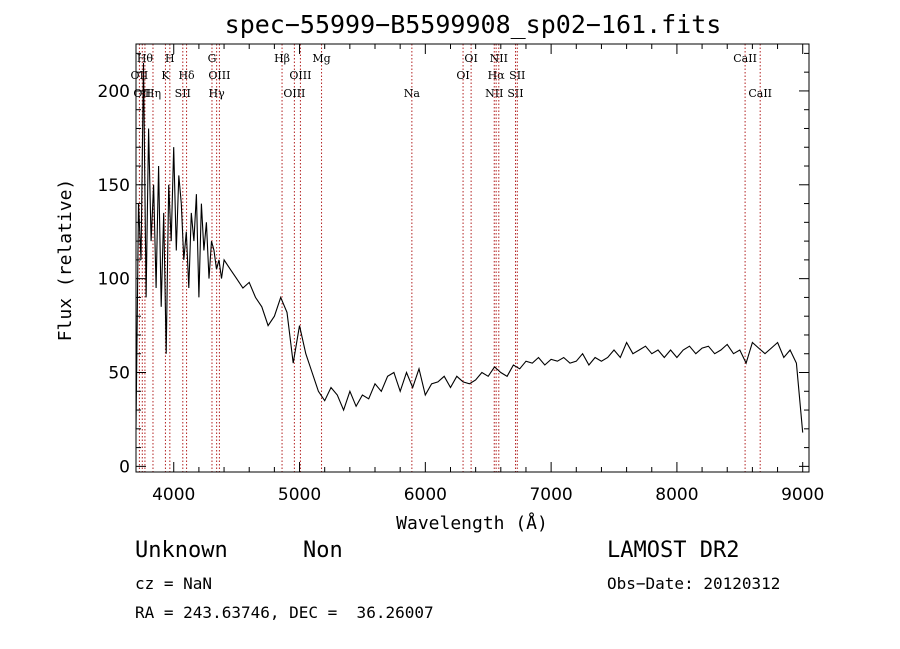  Describe the element at coordinates (140, 75) in the screenshot. I see `marker-label-0: OII` at that location.